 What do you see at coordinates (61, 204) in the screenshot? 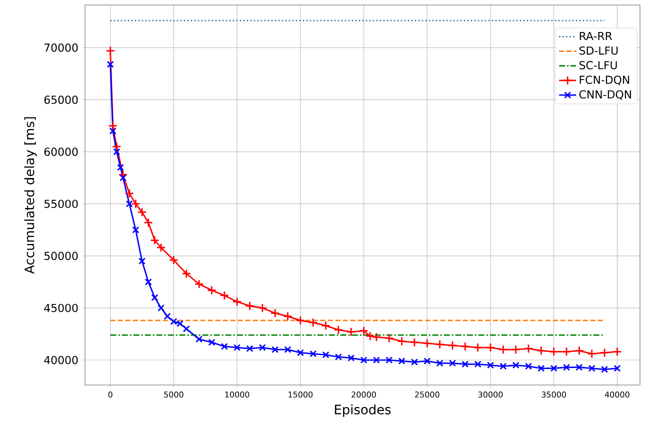
I see `y-tick-label: 55000` at bounding box center [61, 204].